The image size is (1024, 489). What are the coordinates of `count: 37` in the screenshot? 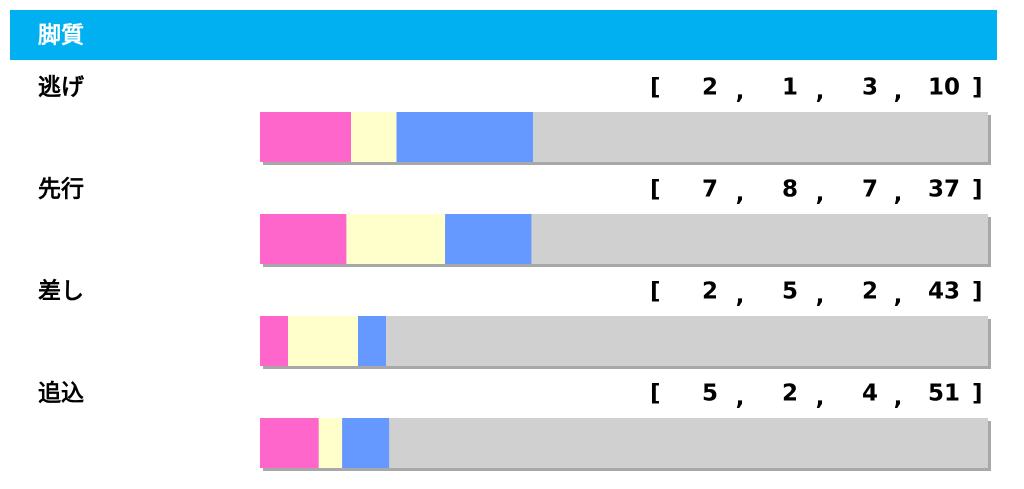 It's located at (944, 190).